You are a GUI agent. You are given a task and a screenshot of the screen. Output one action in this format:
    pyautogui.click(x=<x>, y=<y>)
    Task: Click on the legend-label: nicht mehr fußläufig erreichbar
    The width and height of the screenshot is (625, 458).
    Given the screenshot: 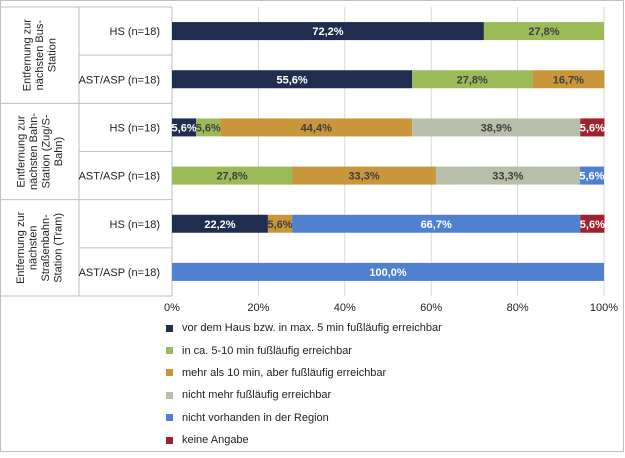 What is the action you would take?
    pyautogui.click(x=257, y=395)
    